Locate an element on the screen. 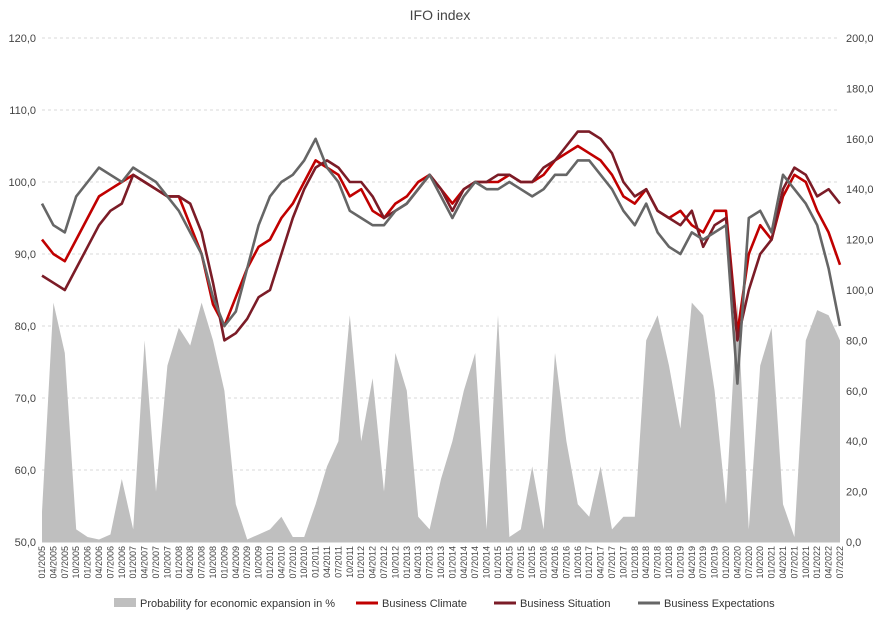 Image resolution: width=884 pixels, height=618 pixels. x-tick-label: 04/2007 is located at coordinates (145, 562).